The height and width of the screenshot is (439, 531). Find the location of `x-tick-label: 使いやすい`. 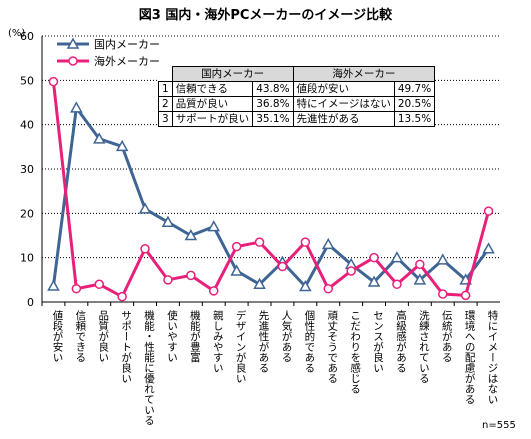

x-tick-label: 使いやすい is located at coordinates (172, 335).